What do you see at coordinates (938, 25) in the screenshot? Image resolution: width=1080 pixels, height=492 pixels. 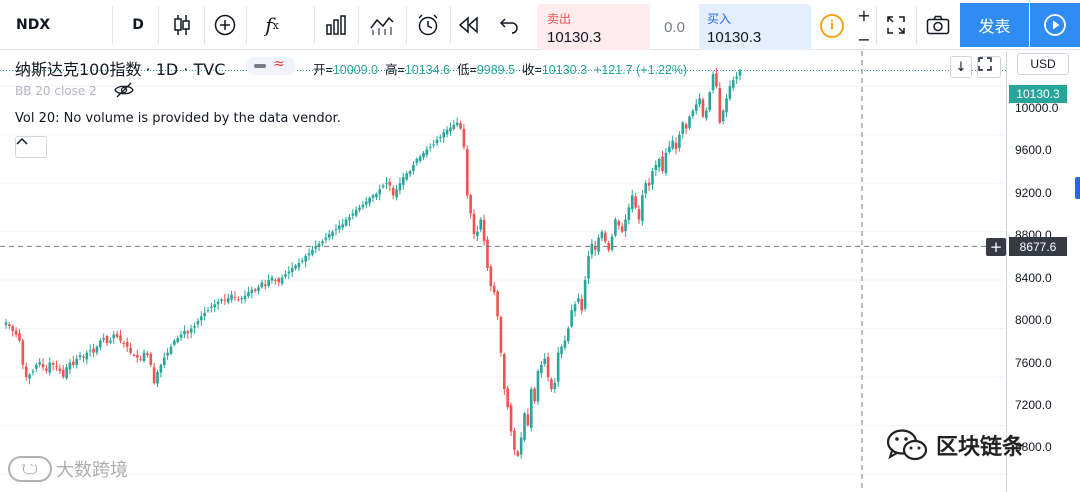 I see `camera-icon` at bounding box center [938, 25].